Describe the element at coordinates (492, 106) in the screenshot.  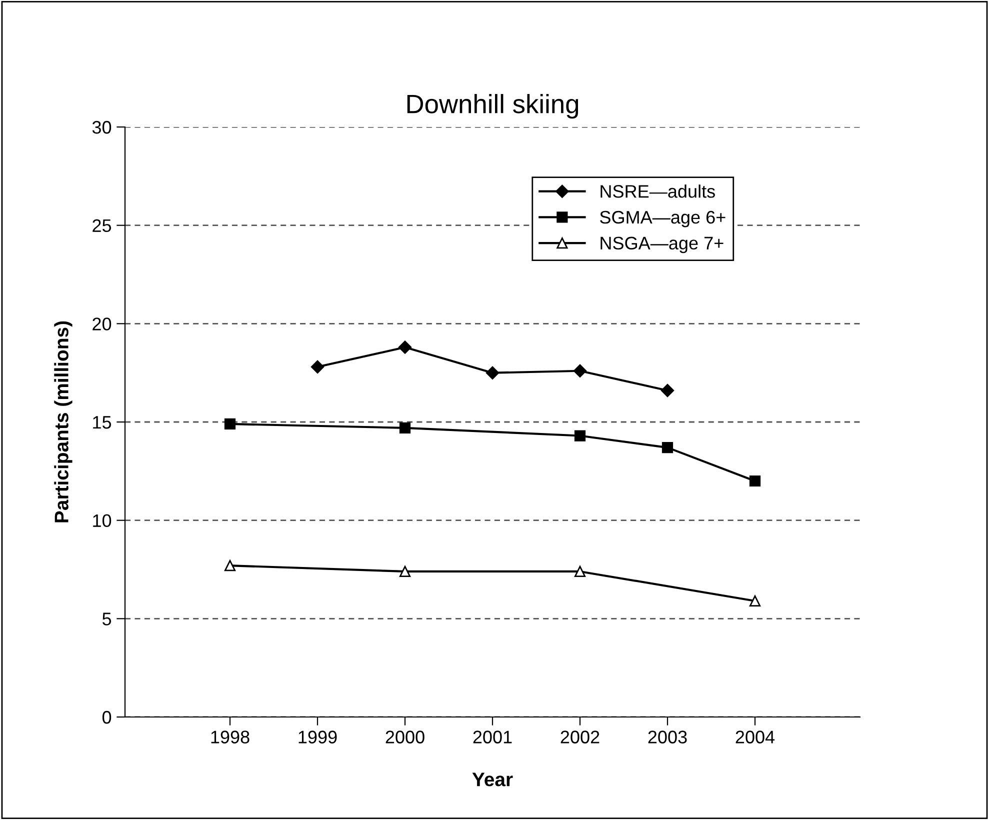
I see `chart-title: Downhill skiing` at that location.